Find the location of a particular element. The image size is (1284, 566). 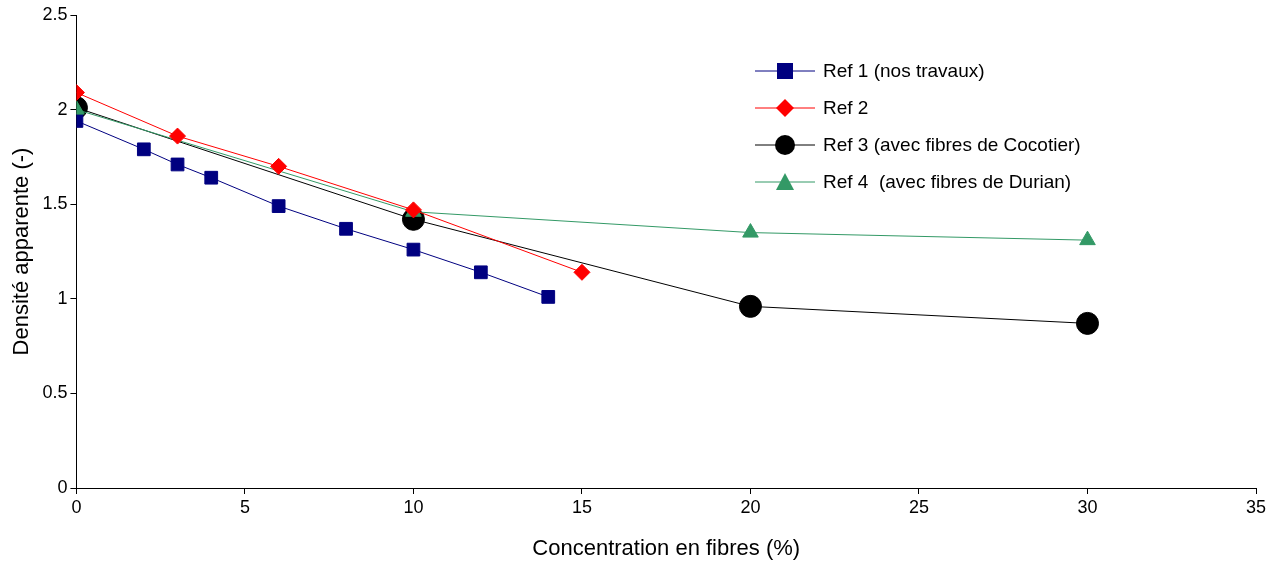

legend-label: Ref 1 (nos travaux) is located at coordinates (904, 71).